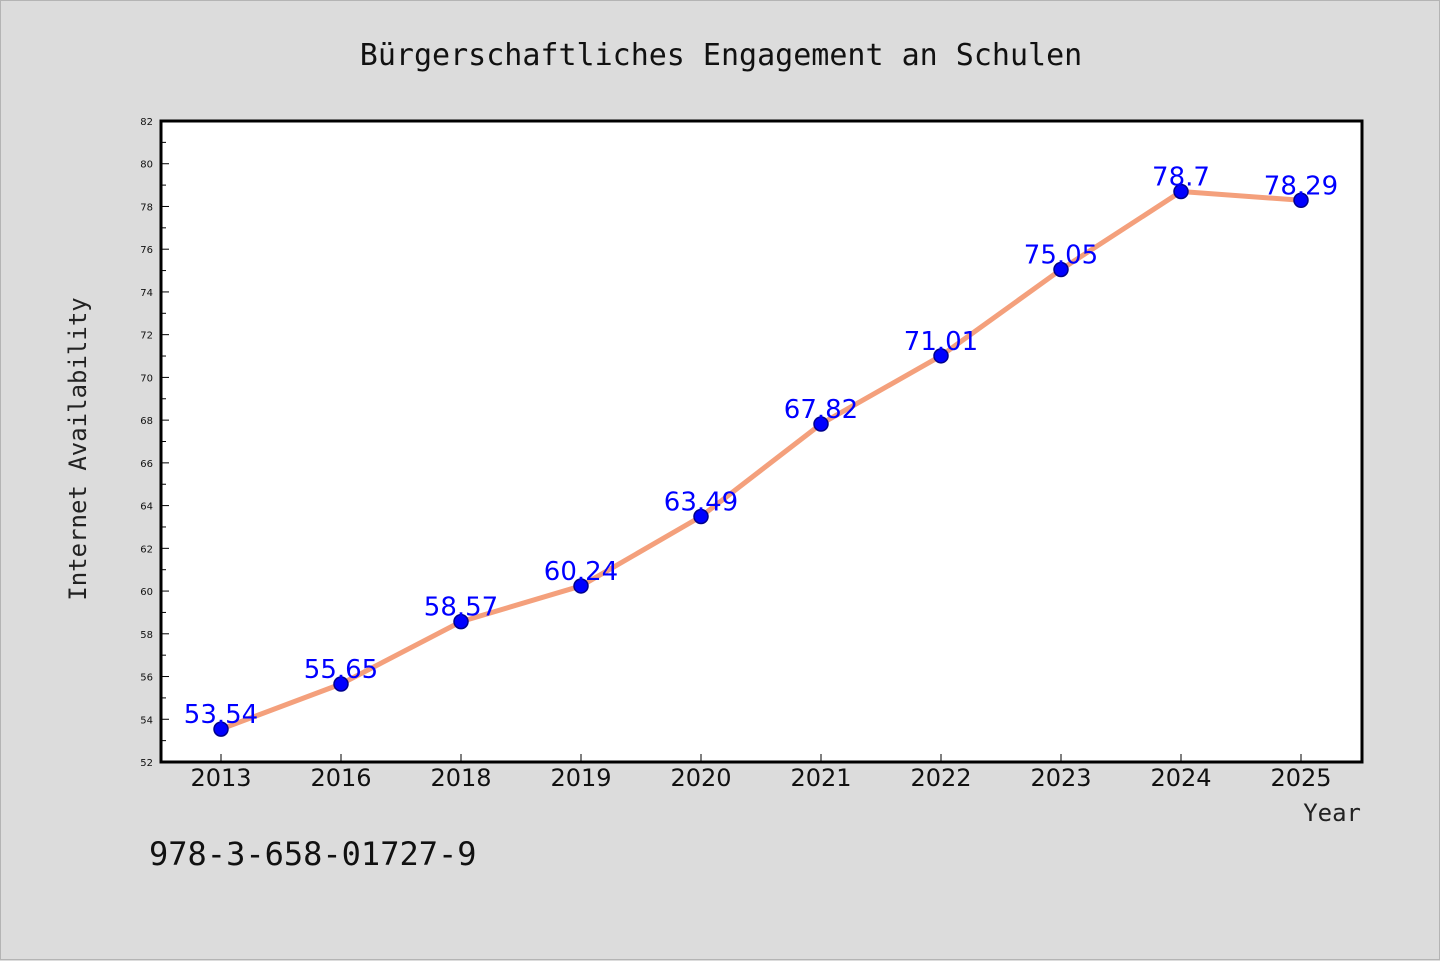 The height and width of the screenshot is (961, 1440). What do you see at coordinates (1181, 178) in the screenshot?
I see `data-label: 78.7` at bounding box center [1181, 178].